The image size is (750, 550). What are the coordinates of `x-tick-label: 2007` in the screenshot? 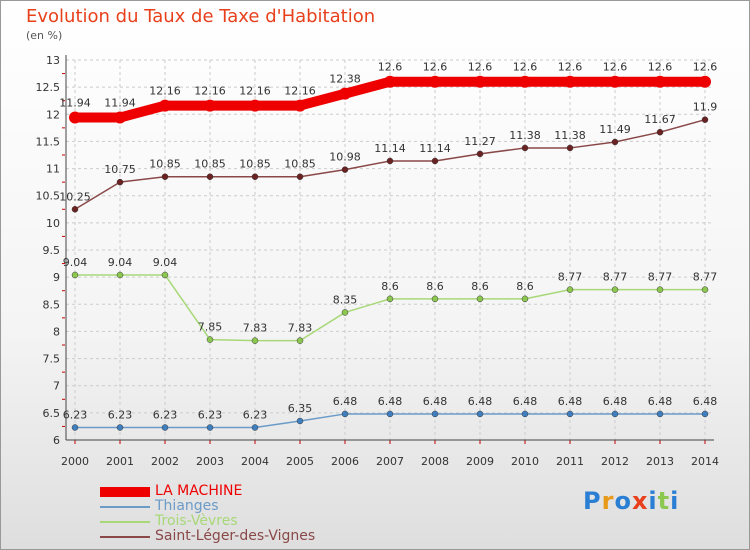 It's located at (390, 461).